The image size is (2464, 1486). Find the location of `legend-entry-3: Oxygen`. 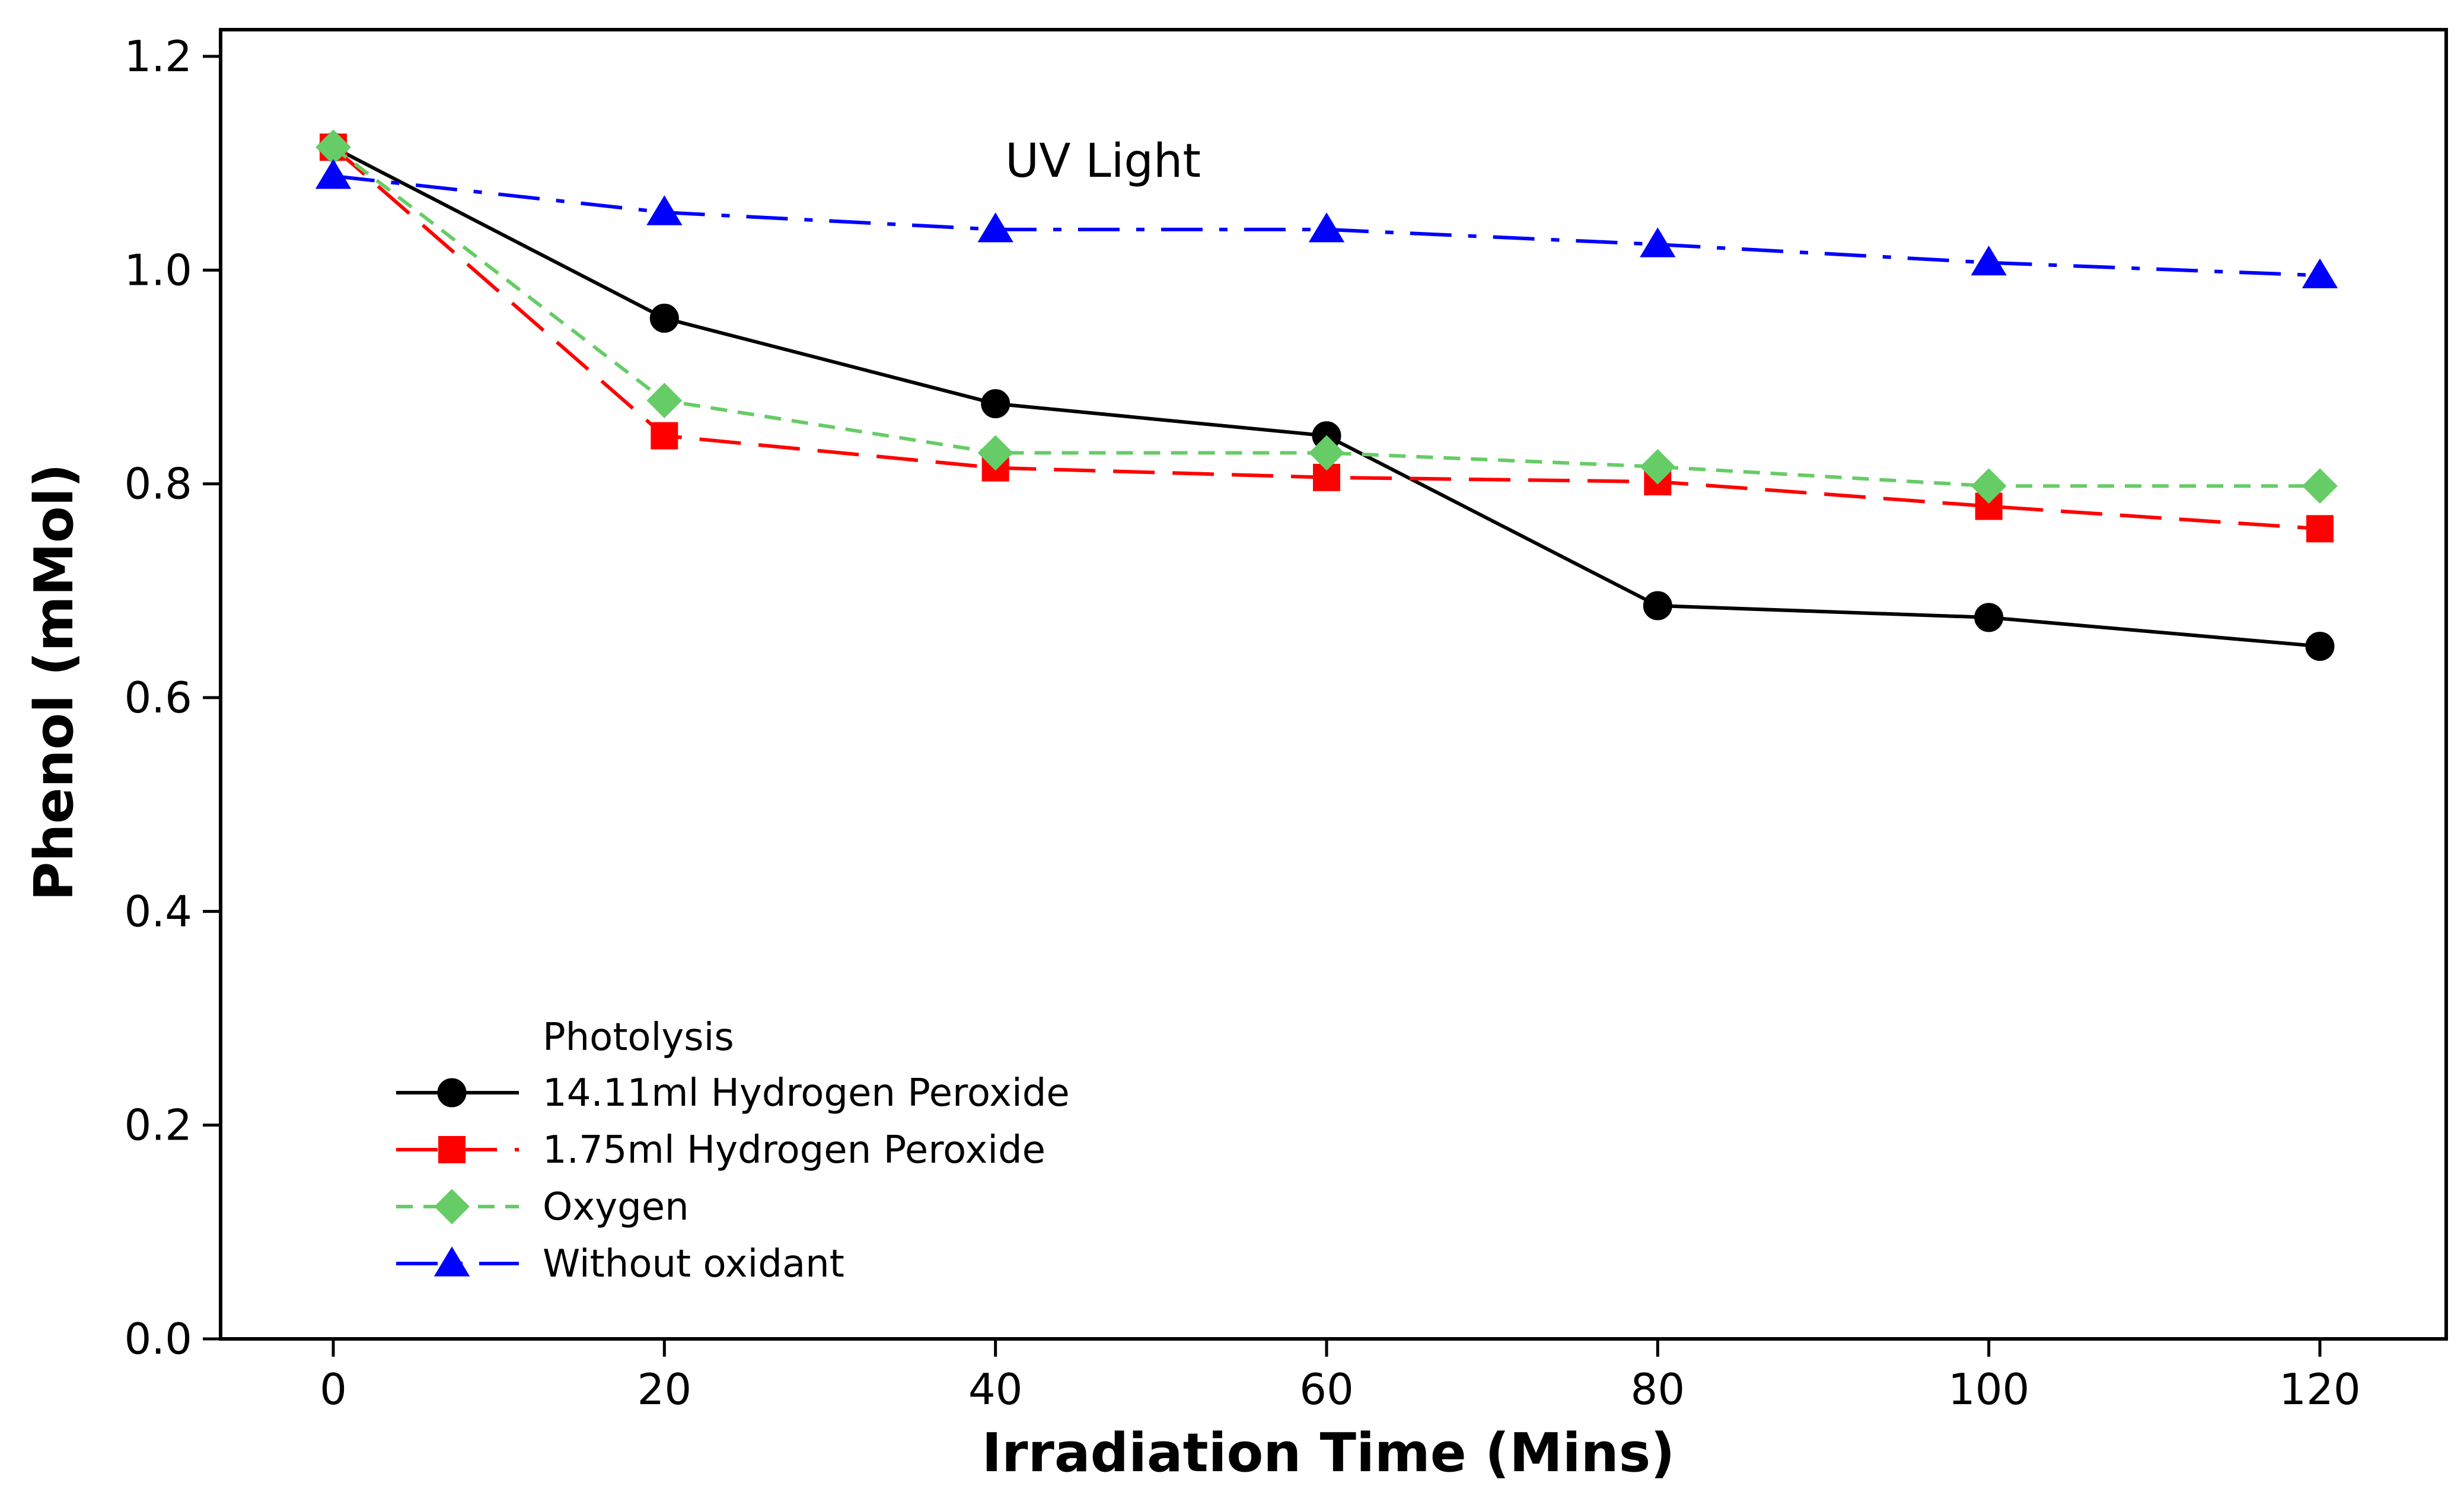

legend-entry-3: Oxygen is located at coordinates (542, 1207).